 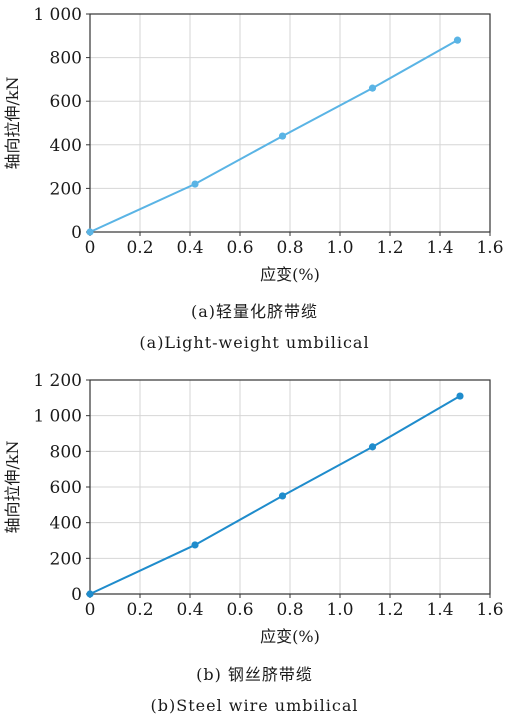 What do you see at coordinates (489, 610) in the screenshot?
I see `chart-b-x-tick-label: 1.6` at bounding box center [489, 610].